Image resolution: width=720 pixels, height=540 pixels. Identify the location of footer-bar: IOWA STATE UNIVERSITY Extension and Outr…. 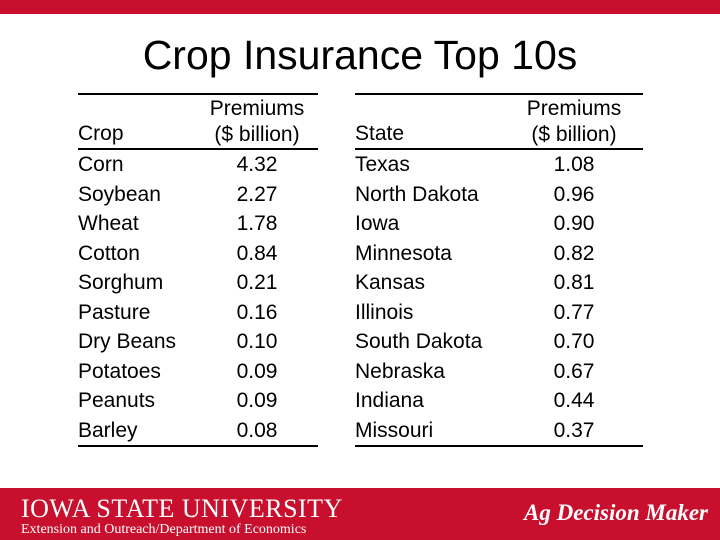
(360, 514).